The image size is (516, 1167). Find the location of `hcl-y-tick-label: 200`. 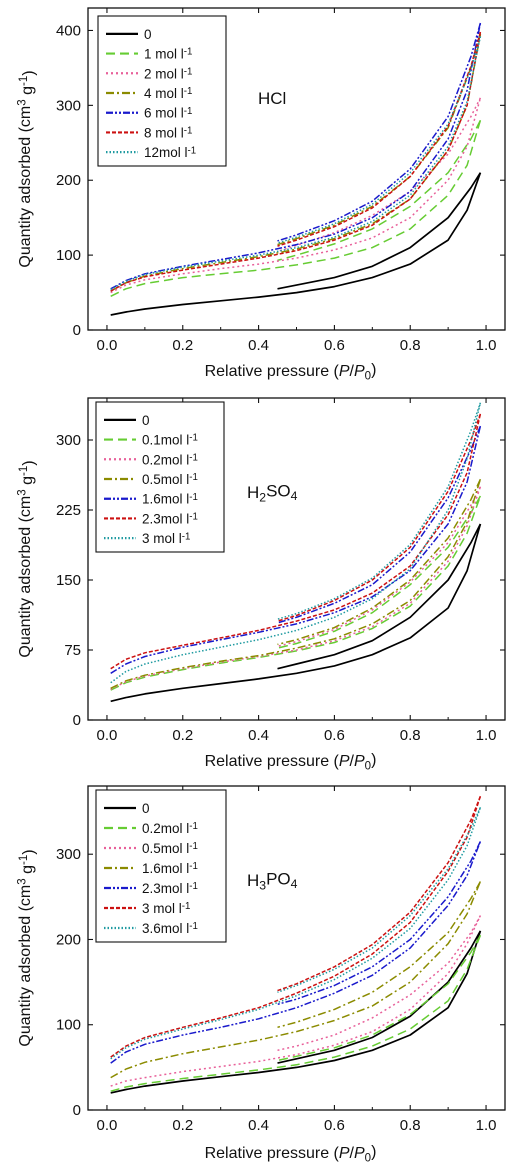

hcl-y-tick-label: 200 is located at coordinates (68, 180).